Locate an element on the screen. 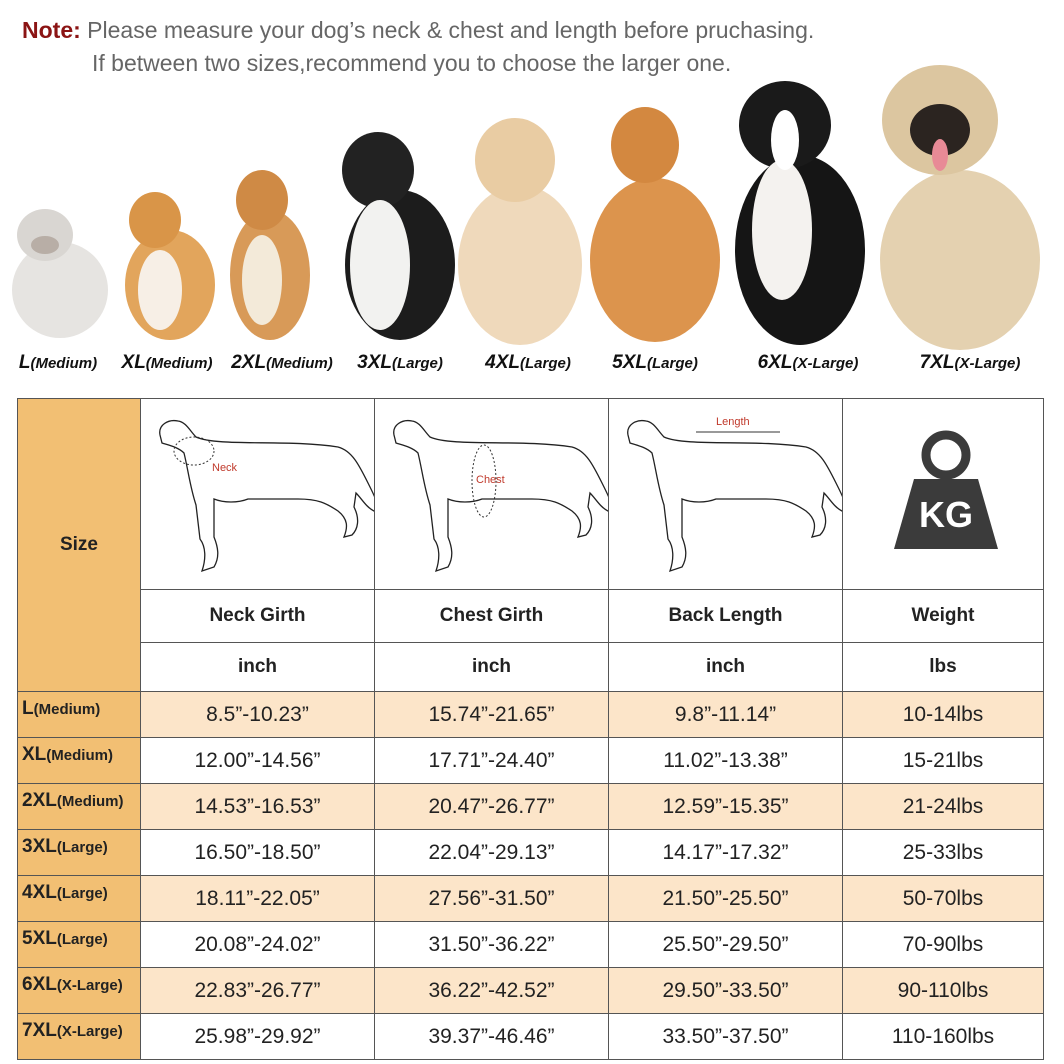 The height and width of the screenshot is (1064, 1064). row-size: 7XL is located at coordinates (39, 1030).